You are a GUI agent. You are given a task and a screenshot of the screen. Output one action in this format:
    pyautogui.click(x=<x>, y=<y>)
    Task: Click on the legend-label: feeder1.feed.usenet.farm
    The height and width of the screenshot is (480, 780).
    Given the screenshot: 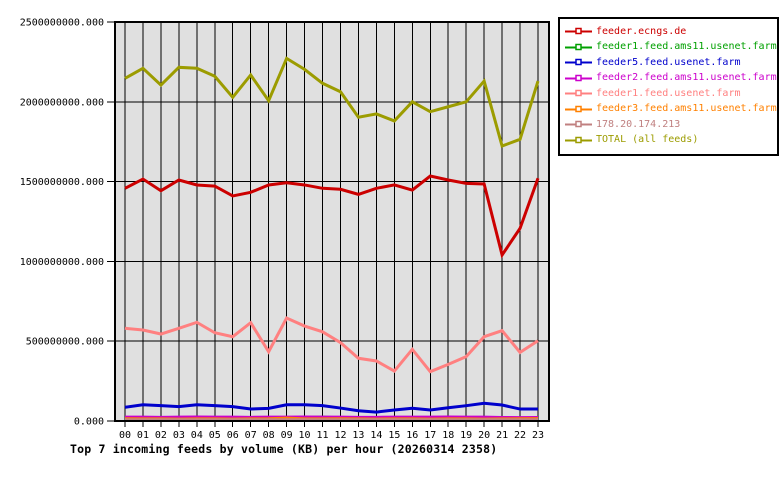 What is the action you would take?
    pyautogui.click(x=668, y=93)
    